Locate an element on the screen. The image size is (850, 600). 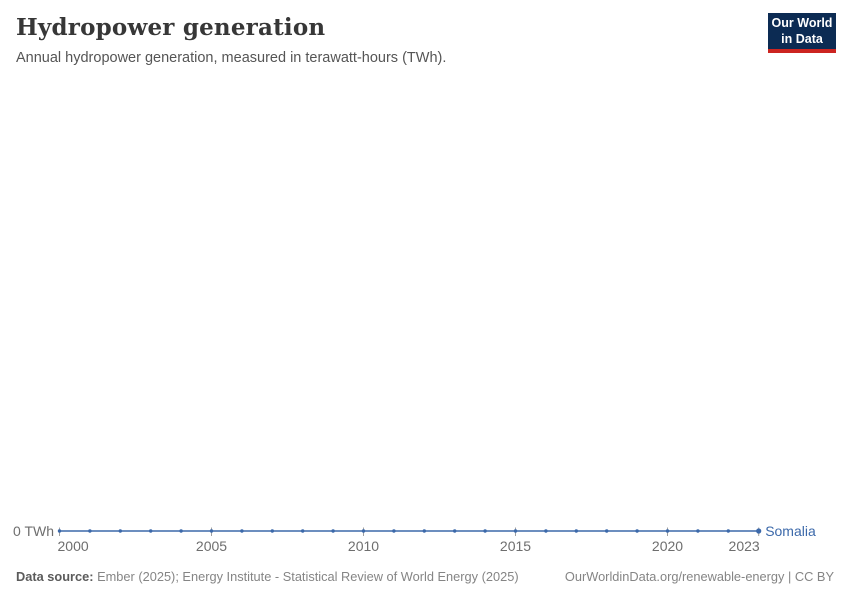
x-axis-tick-label: 2000 is located at coordinates (73, 546).